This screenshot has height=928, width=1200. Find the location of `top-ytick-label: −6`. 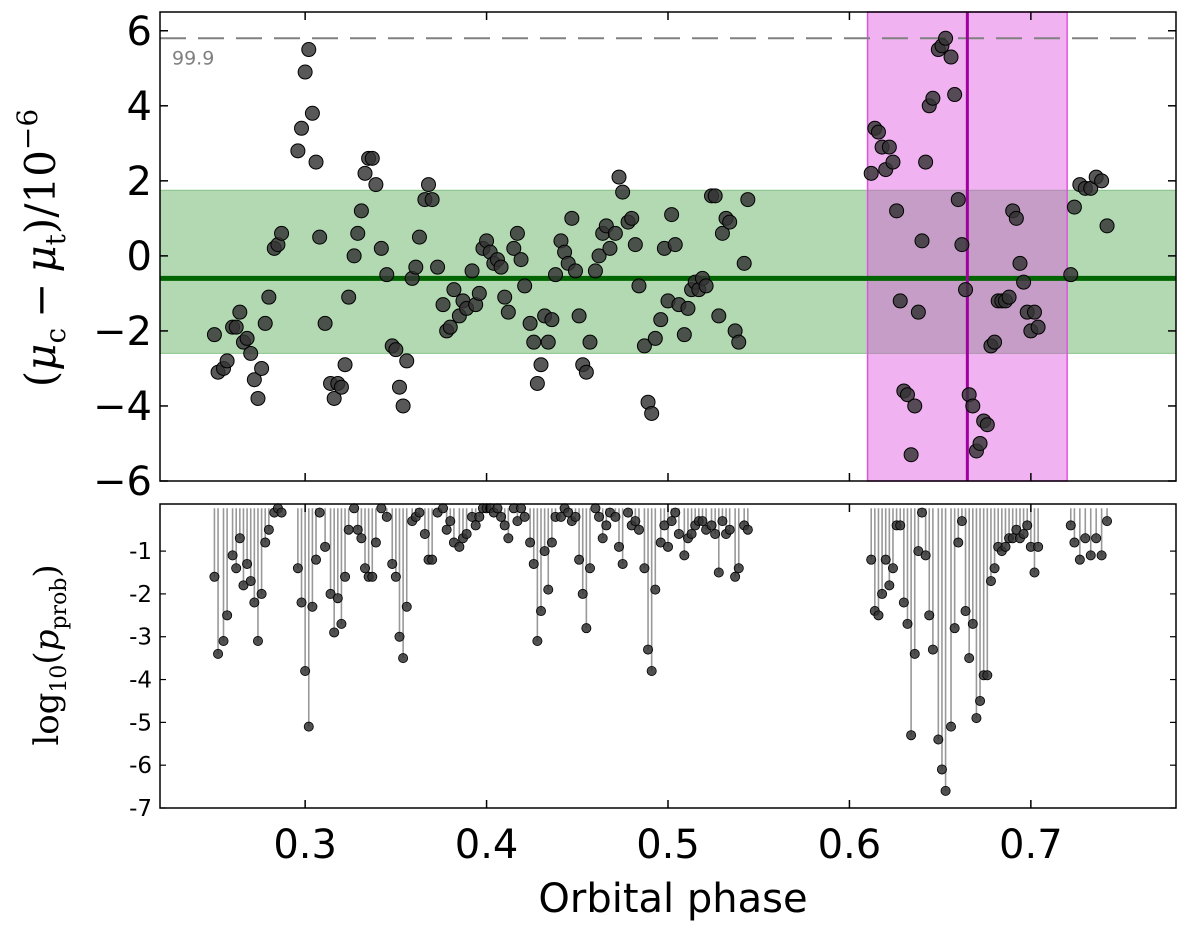

top-ytick-label: −6 is located at coordinates (122, 482).